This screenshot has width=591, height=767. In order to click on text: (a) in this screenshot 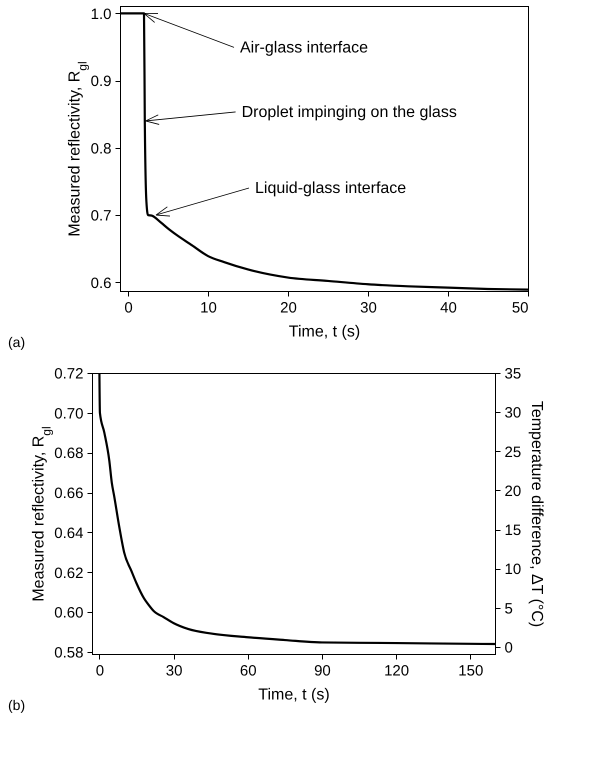, I will do `click(17, 342)`.